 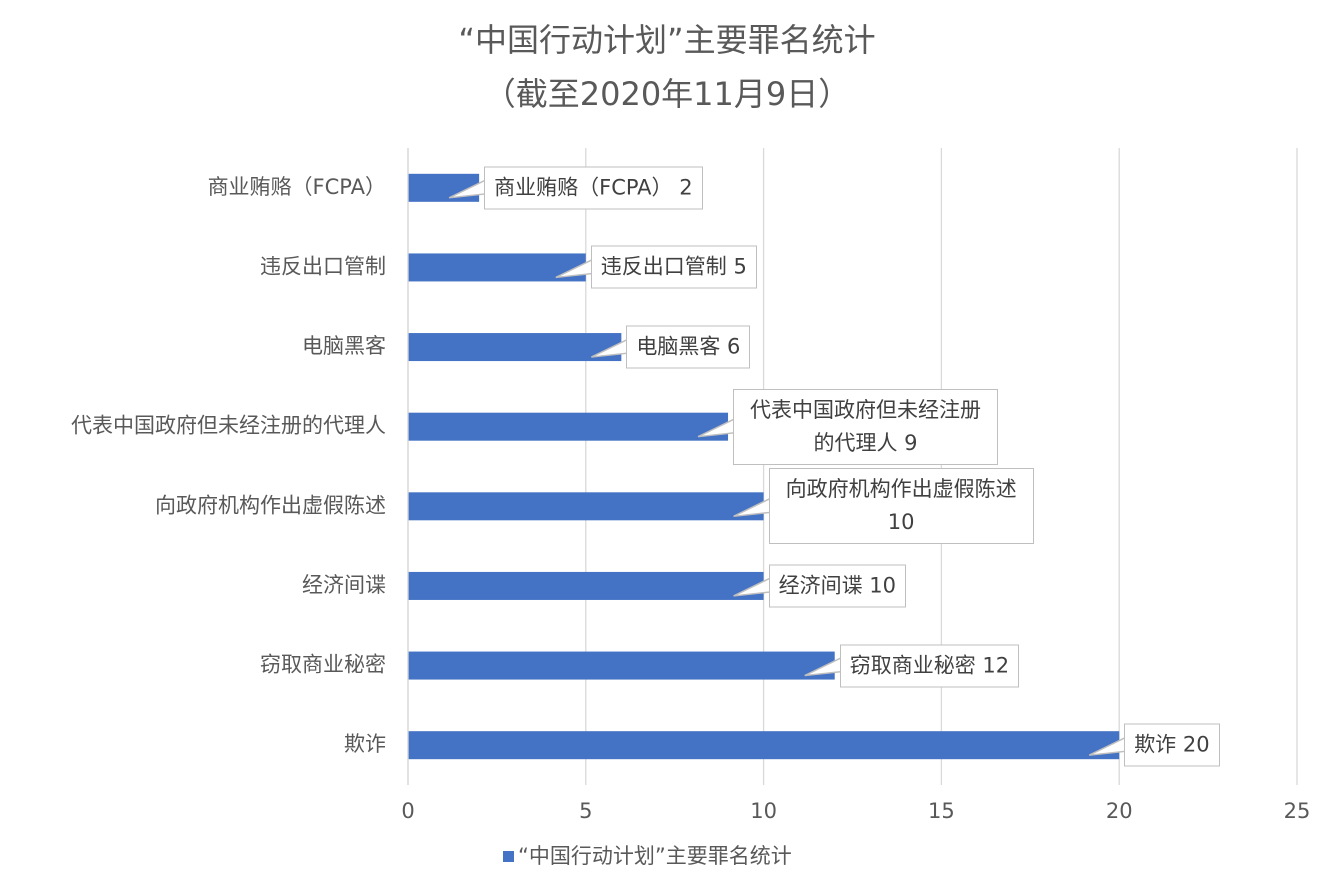 What do you see at coordinates (585, 811) in the screenshot?
I see `x-tick-label: 5` at bounding box center [585, 811].